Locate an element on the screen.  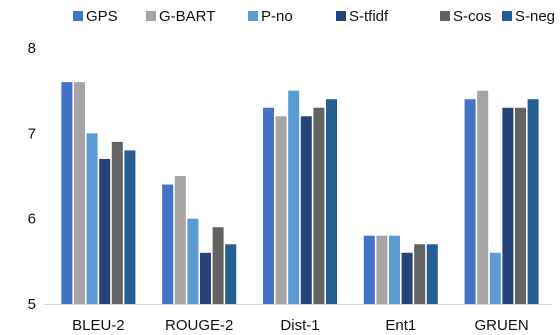
x-tick-label: Dist-1 is located at coordinates (299, 325).